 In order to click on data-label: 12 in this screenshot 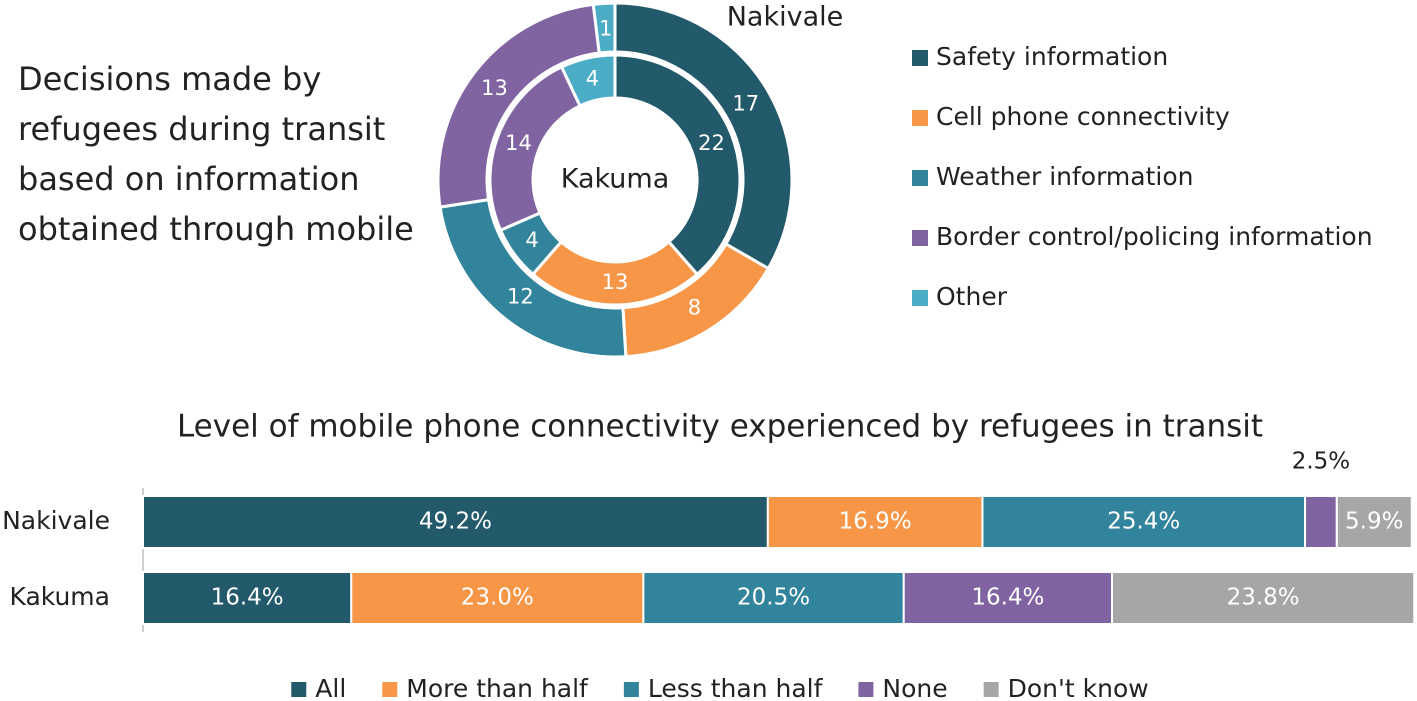, I will do `click(520, 297)`.